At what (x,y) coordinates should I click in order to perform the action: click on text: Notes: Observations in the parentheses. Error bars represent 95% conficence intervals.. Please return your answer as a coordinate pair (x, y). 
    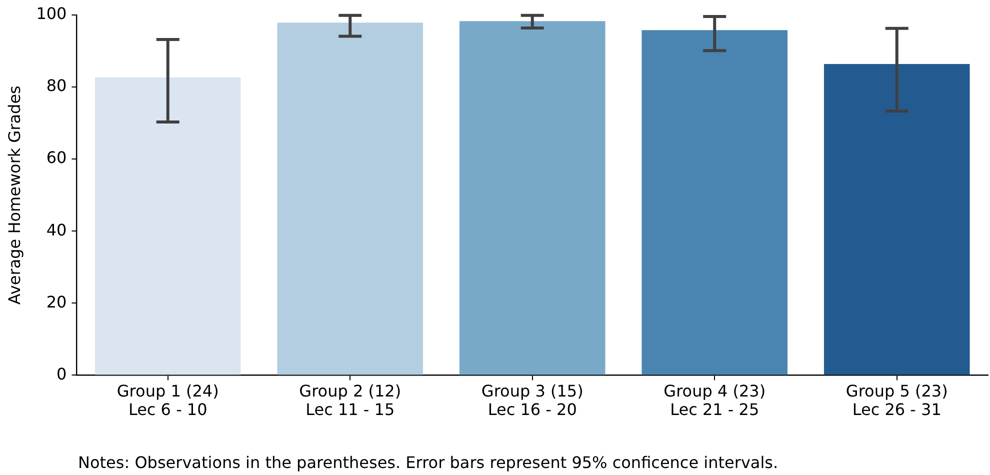
    Looking at the image, I should click on (428, 462).